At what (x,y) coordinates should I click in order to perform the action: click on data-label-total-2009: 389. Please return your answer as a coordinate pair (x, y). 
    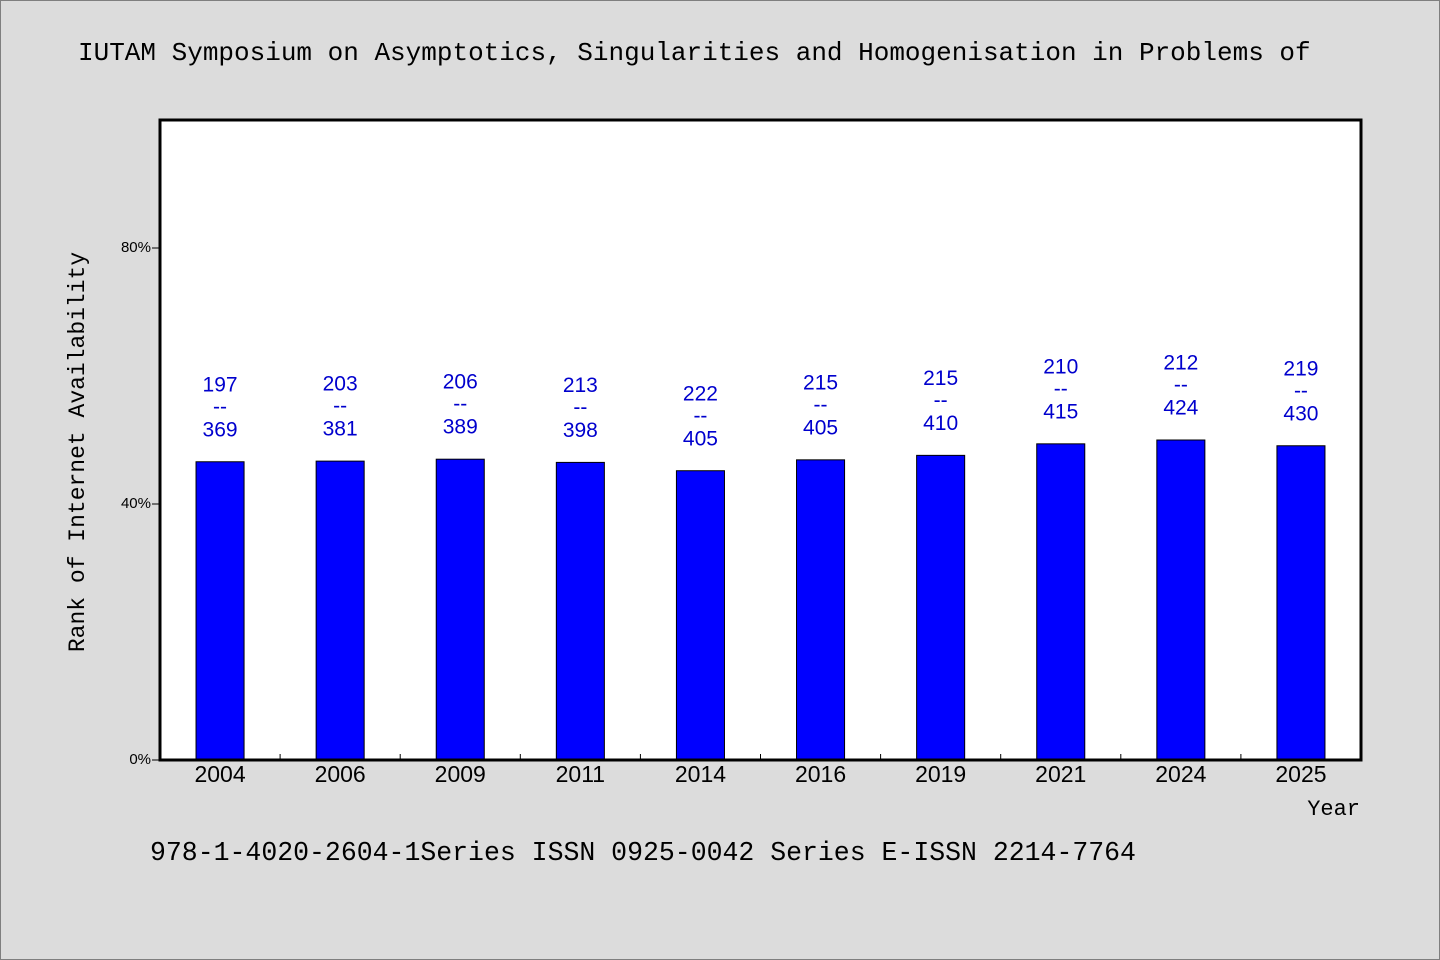
    Looking at the image, I should click on (460, 427).